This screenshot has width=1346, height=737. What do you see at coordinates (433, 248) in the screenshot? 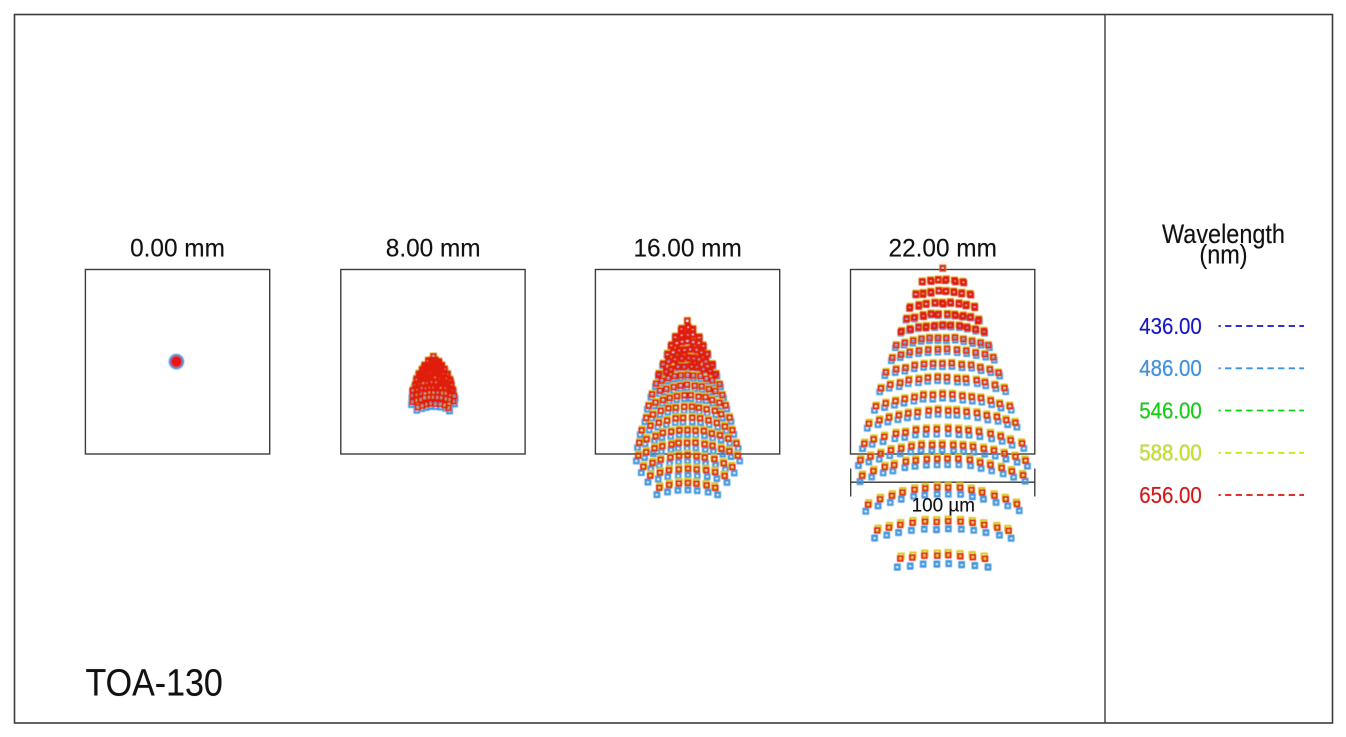
I see `svg-text: 8.00 mm` at bounding box center [433, 248].